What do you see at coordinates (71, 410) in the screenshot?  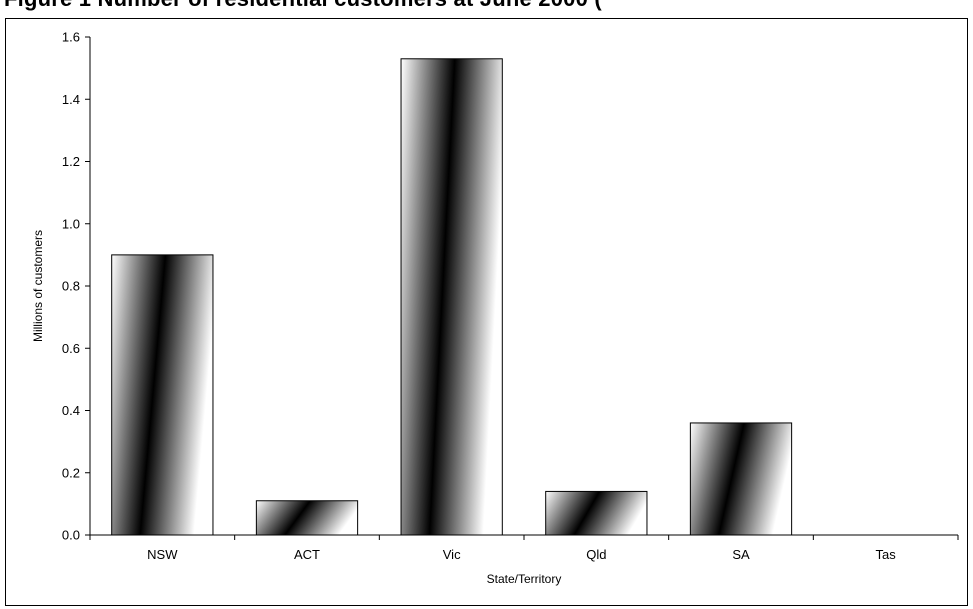 I see `y-tick-label: 0.4` at bounding box center [71, 410].